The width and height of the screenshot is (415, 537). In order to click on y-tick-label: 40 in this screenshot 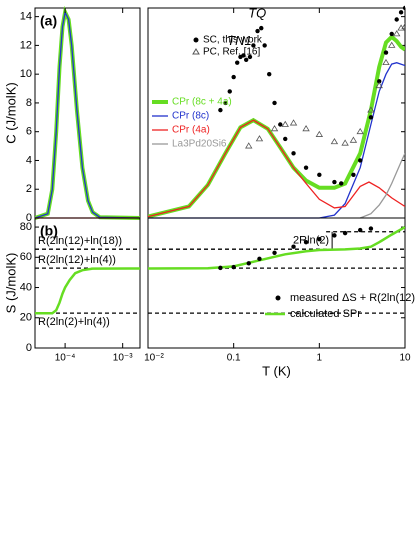, I will do `click(26, 287)`.